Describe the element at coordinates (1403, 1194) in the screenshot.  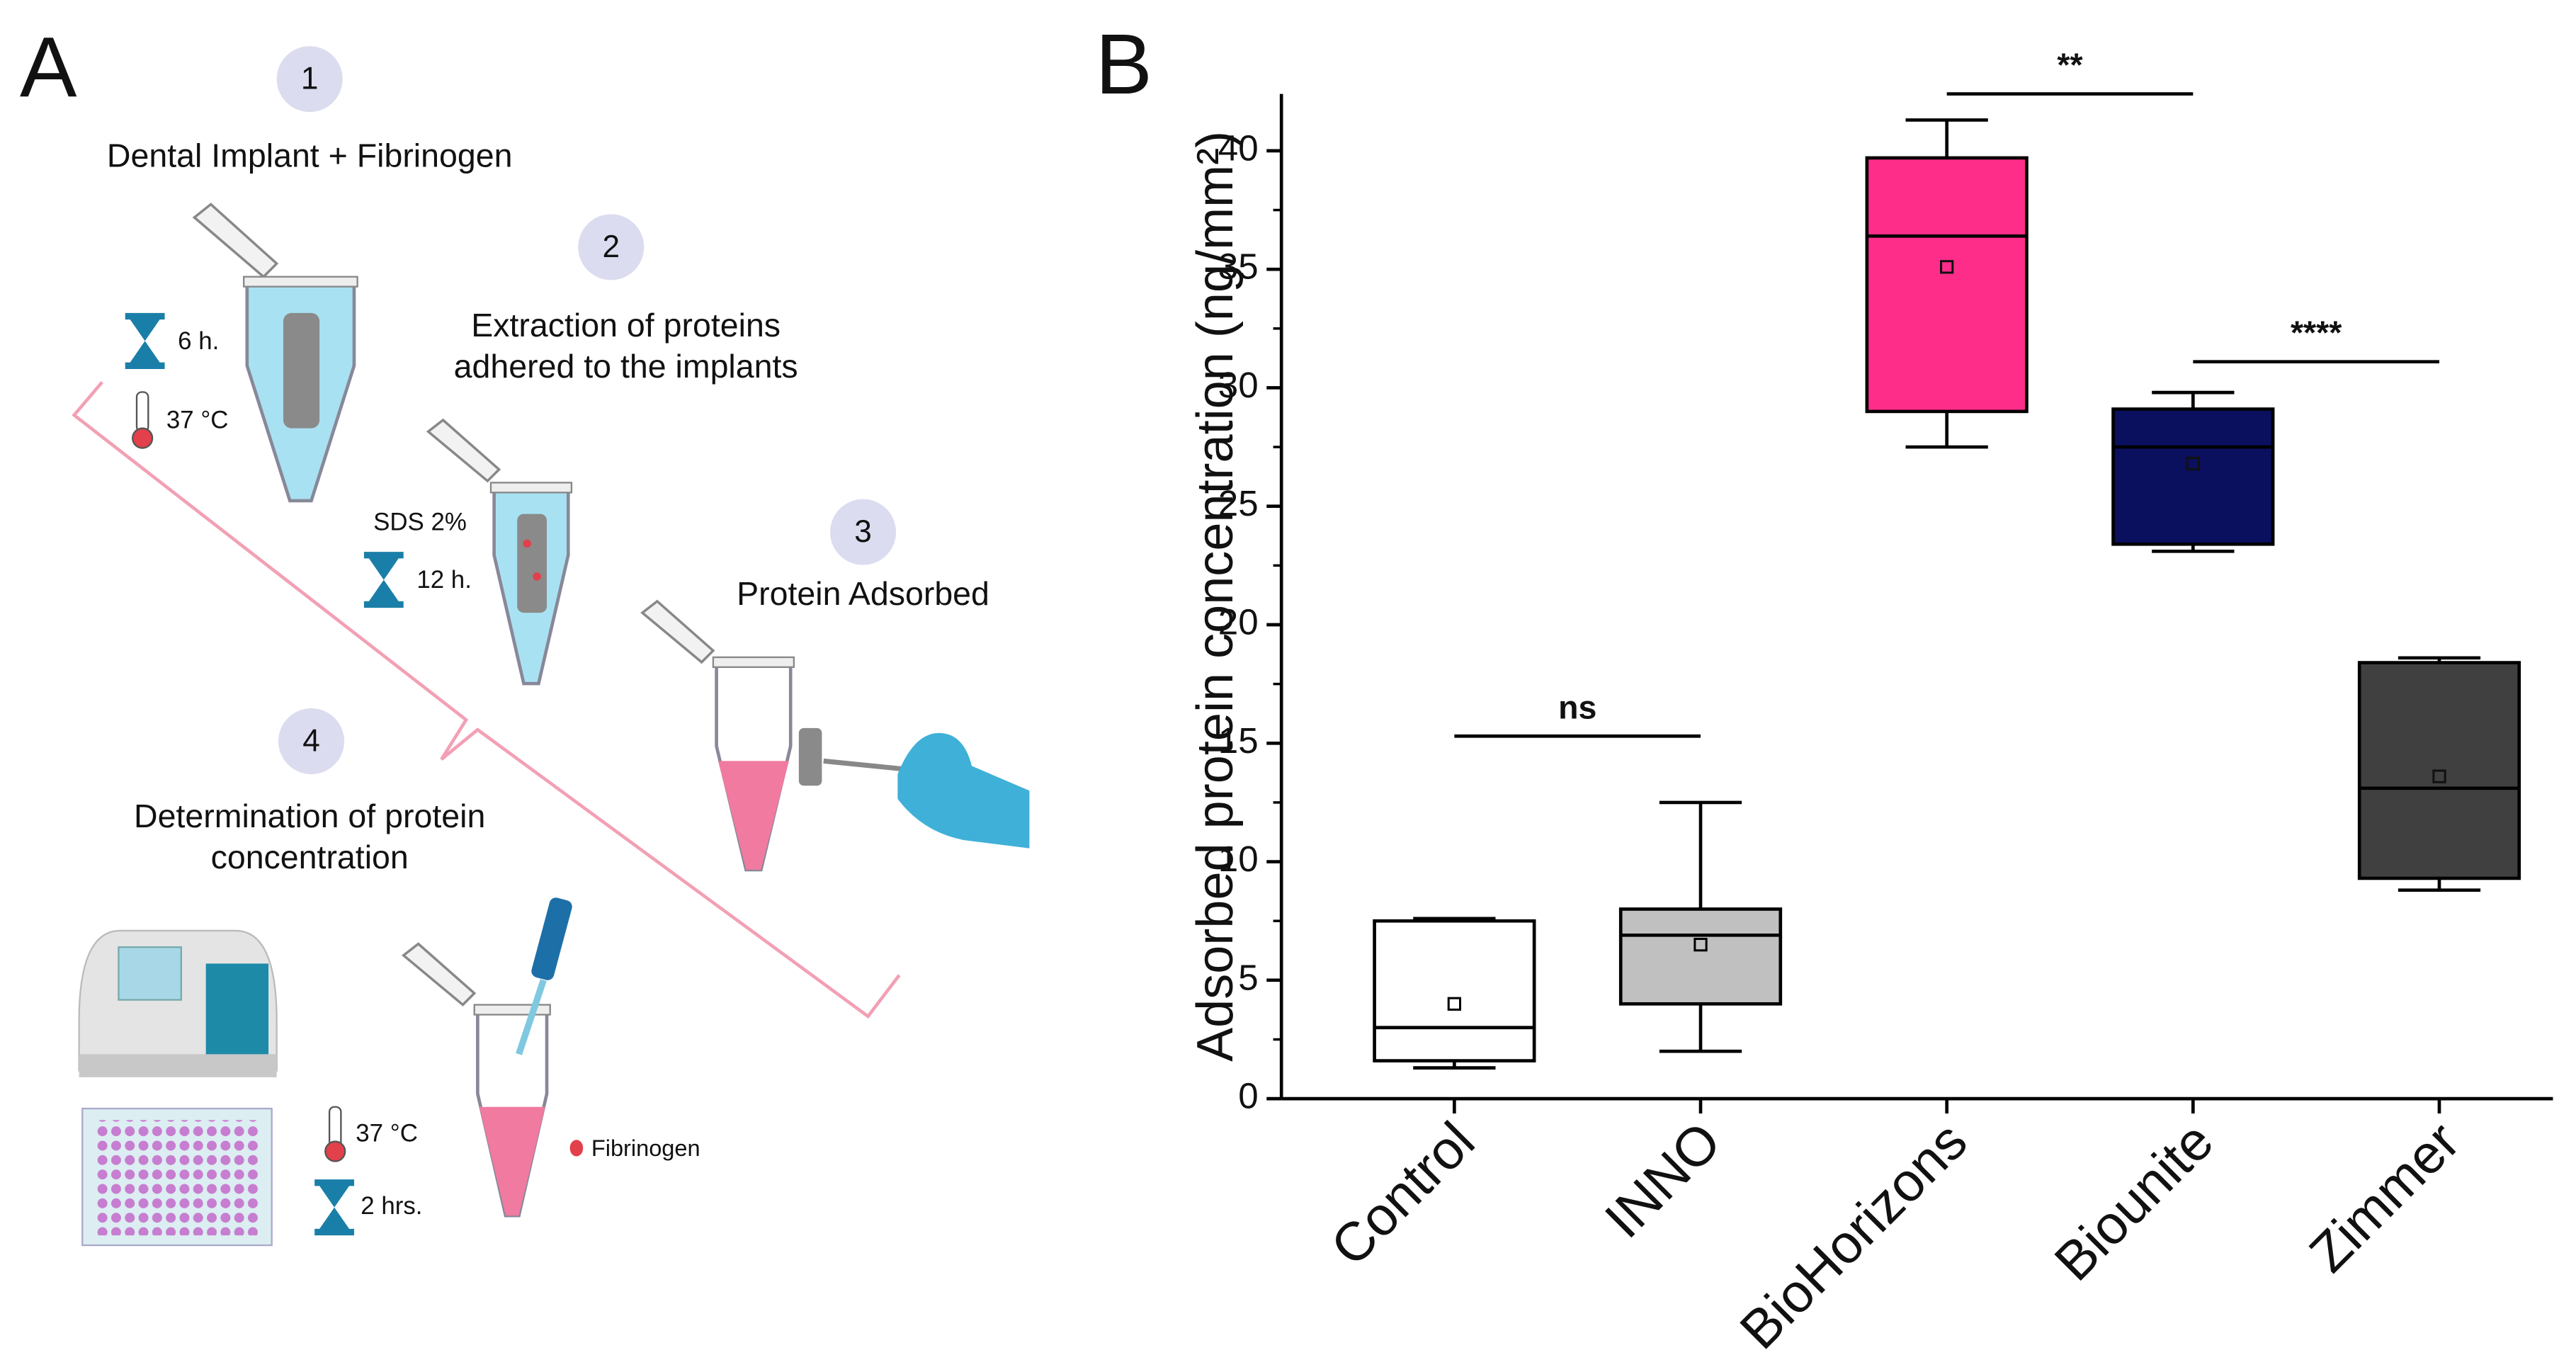
I see `x-tick-label: Control` at that location.